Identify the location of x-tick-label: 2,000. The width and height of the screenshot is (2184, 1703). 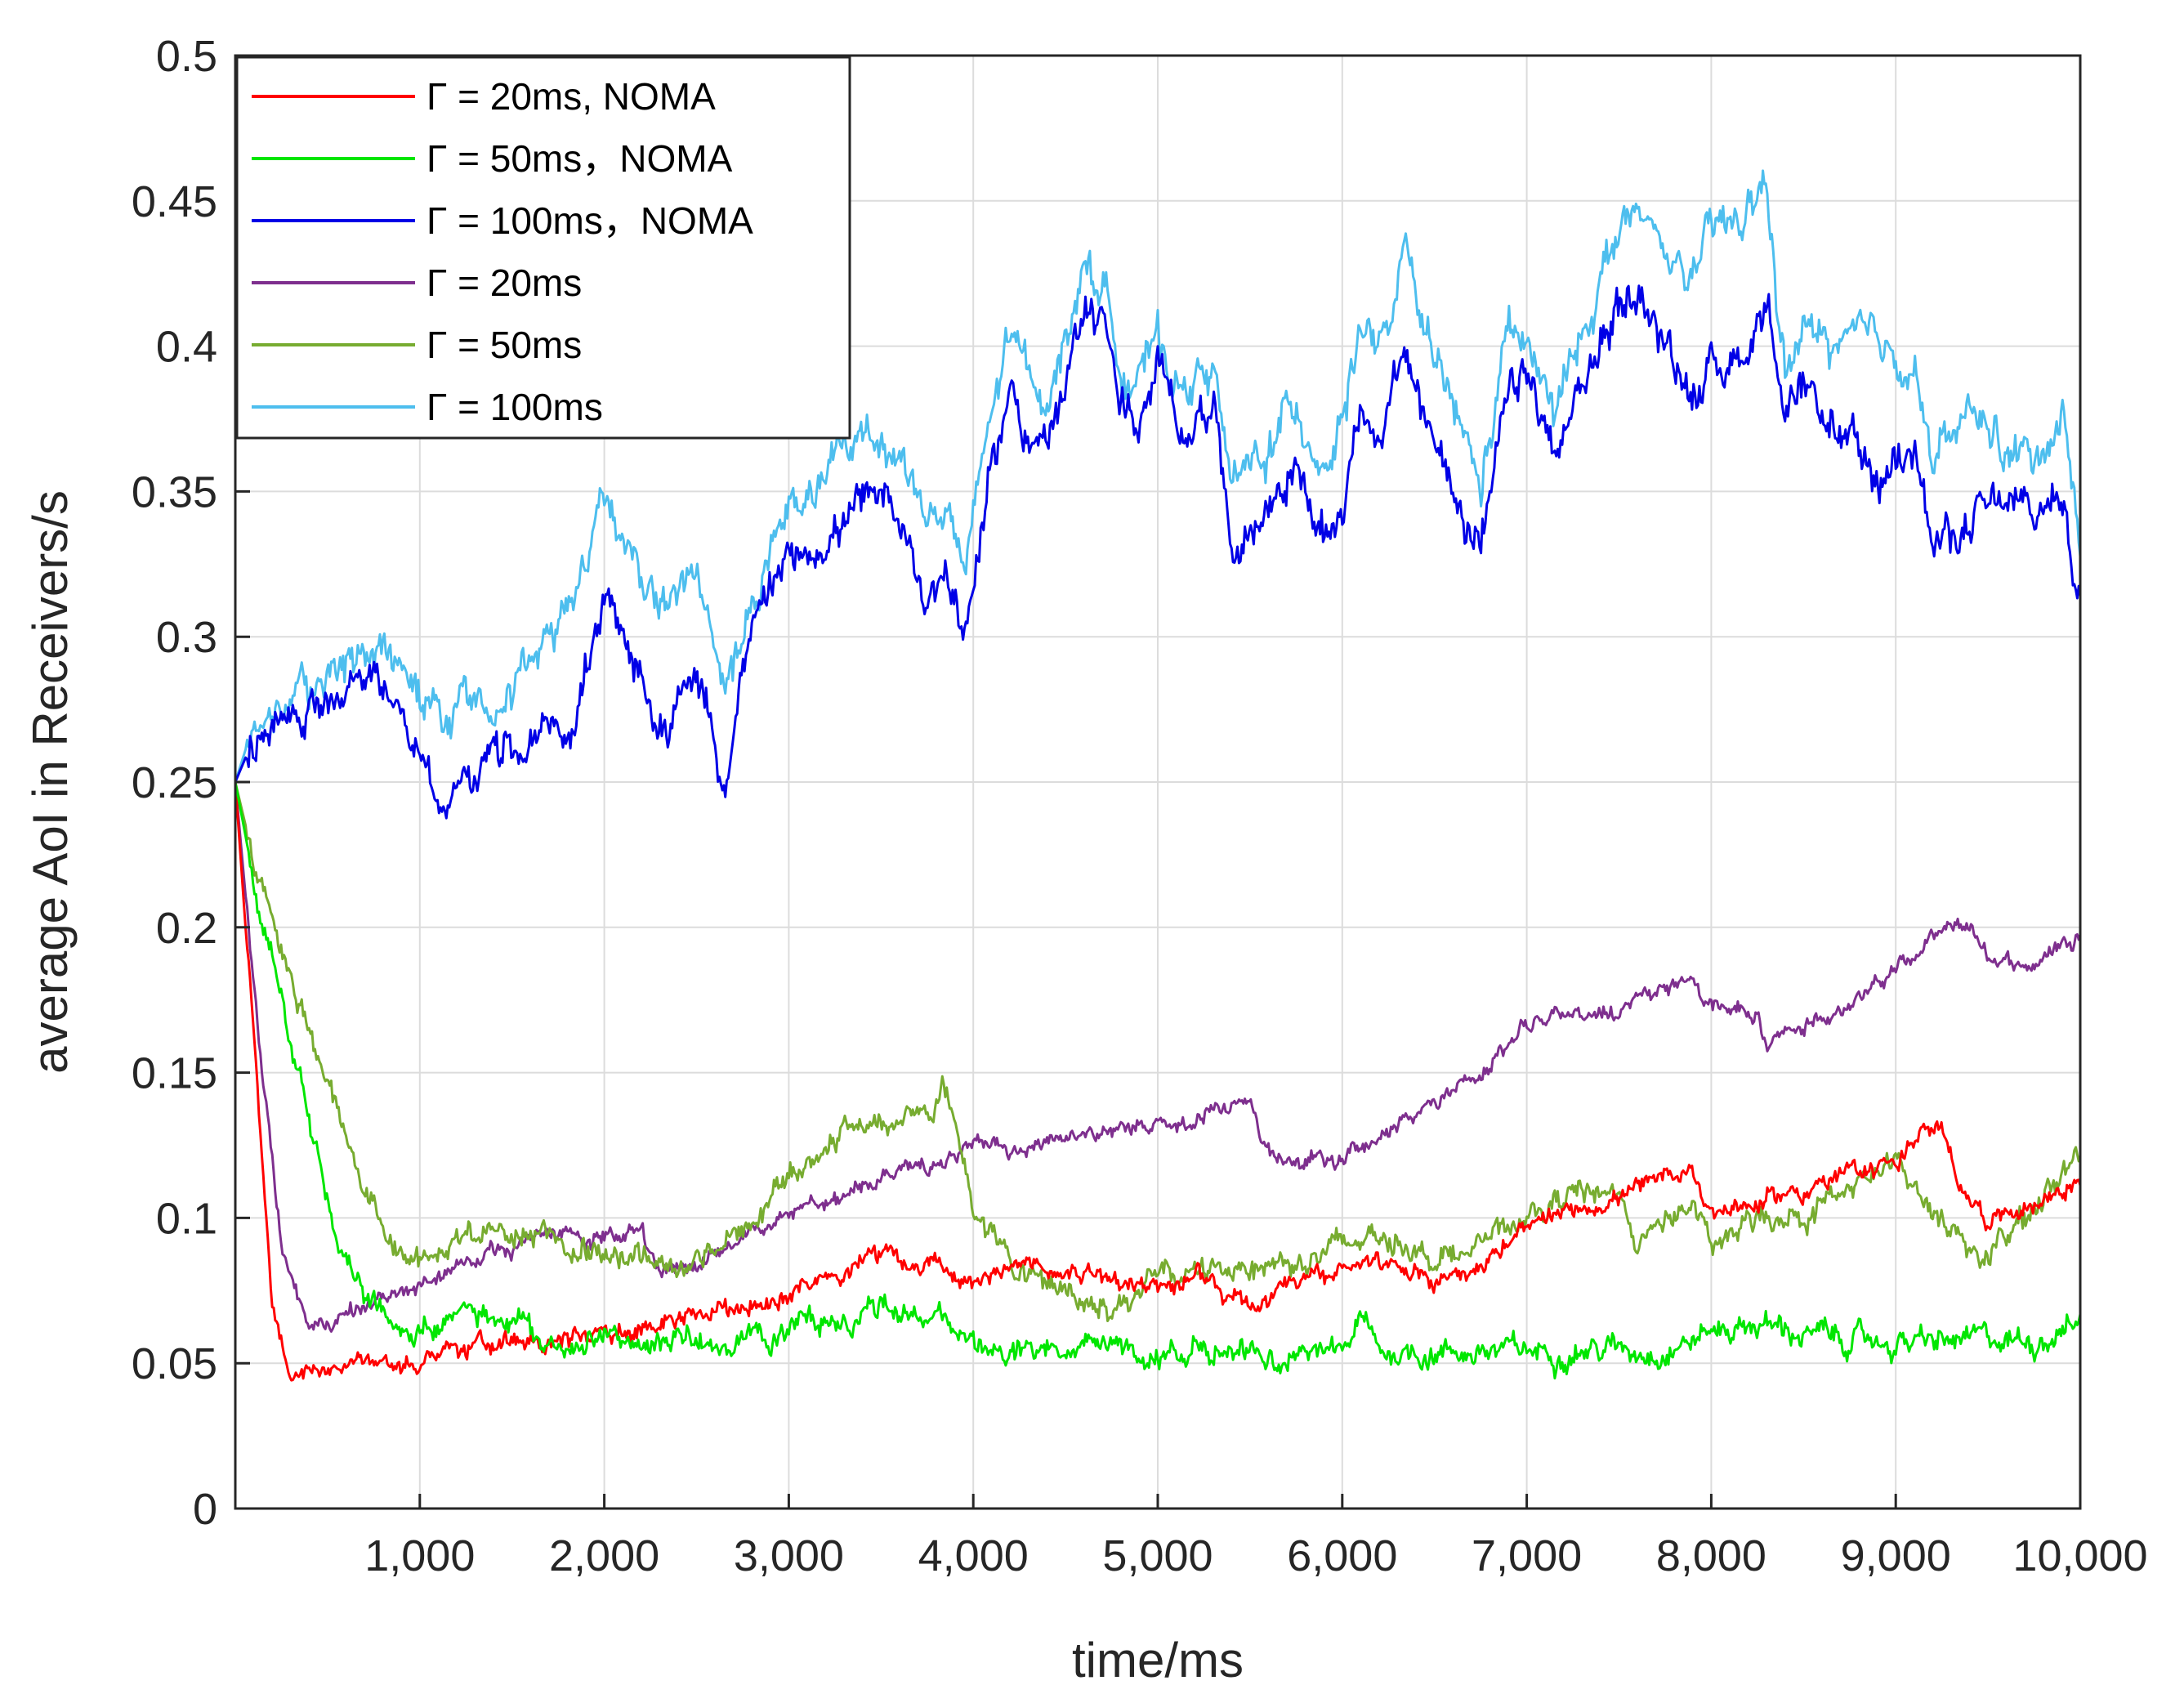
(604, 1555).